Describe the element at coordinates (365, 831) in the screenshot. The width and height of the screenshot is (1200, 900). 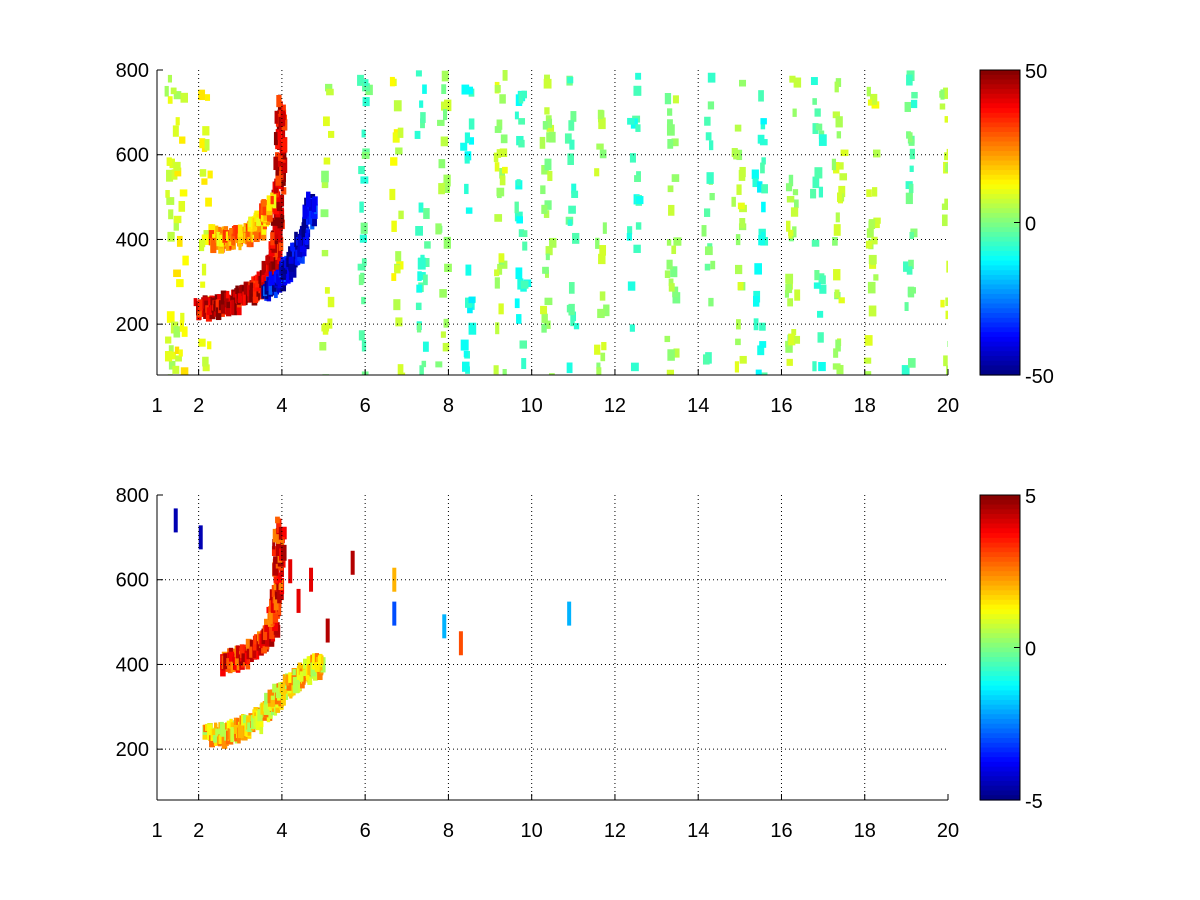
I see `x-tick-label: 6` at that location.